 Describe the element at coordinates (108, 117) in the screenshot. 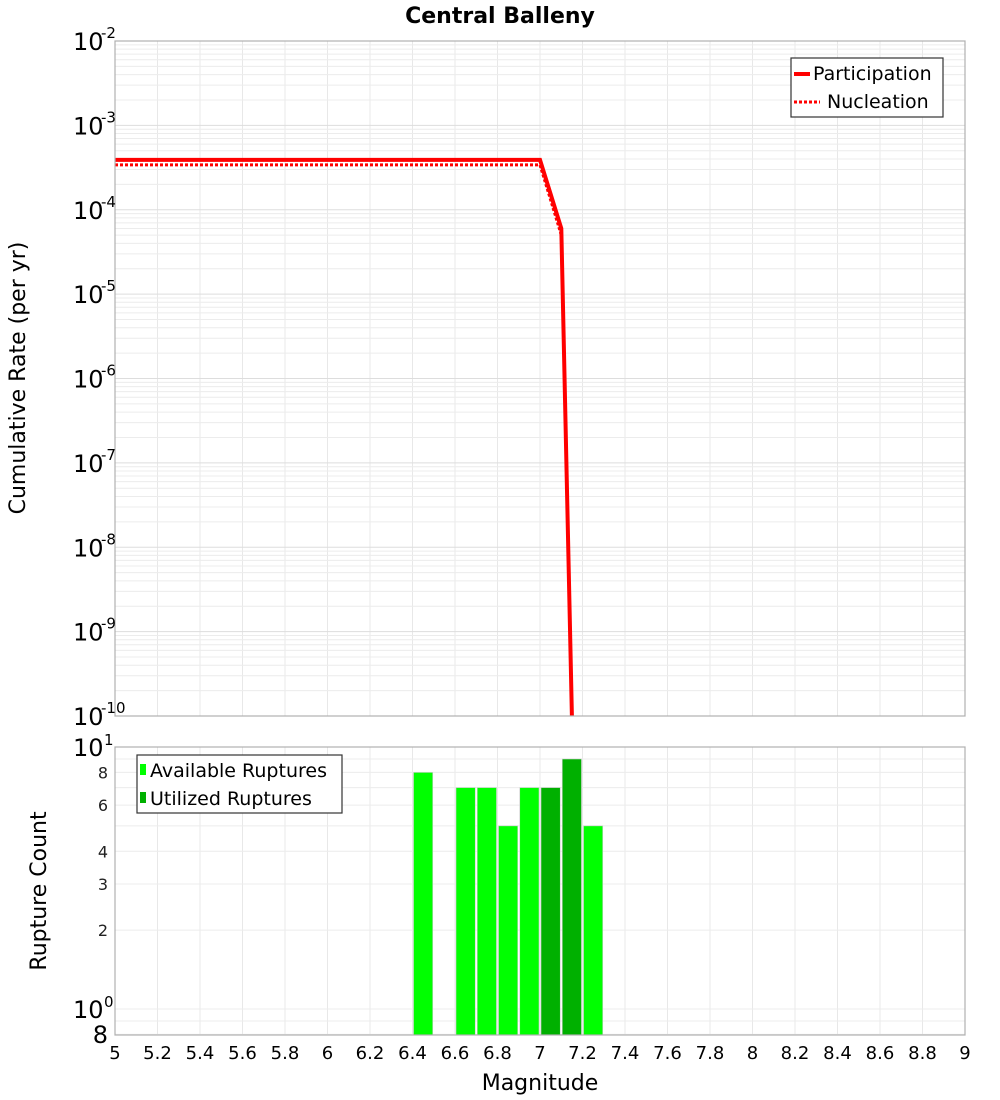

I see `svg-text: -3` at that location.